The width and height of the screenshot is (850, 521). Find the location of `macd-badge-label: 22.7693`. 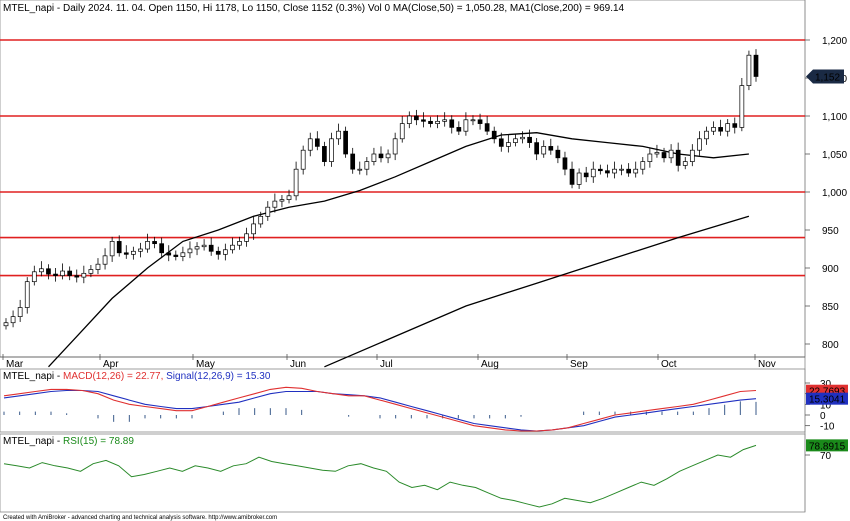

macd-badge-label: 22.7693 is located at coordinates (827, 392).